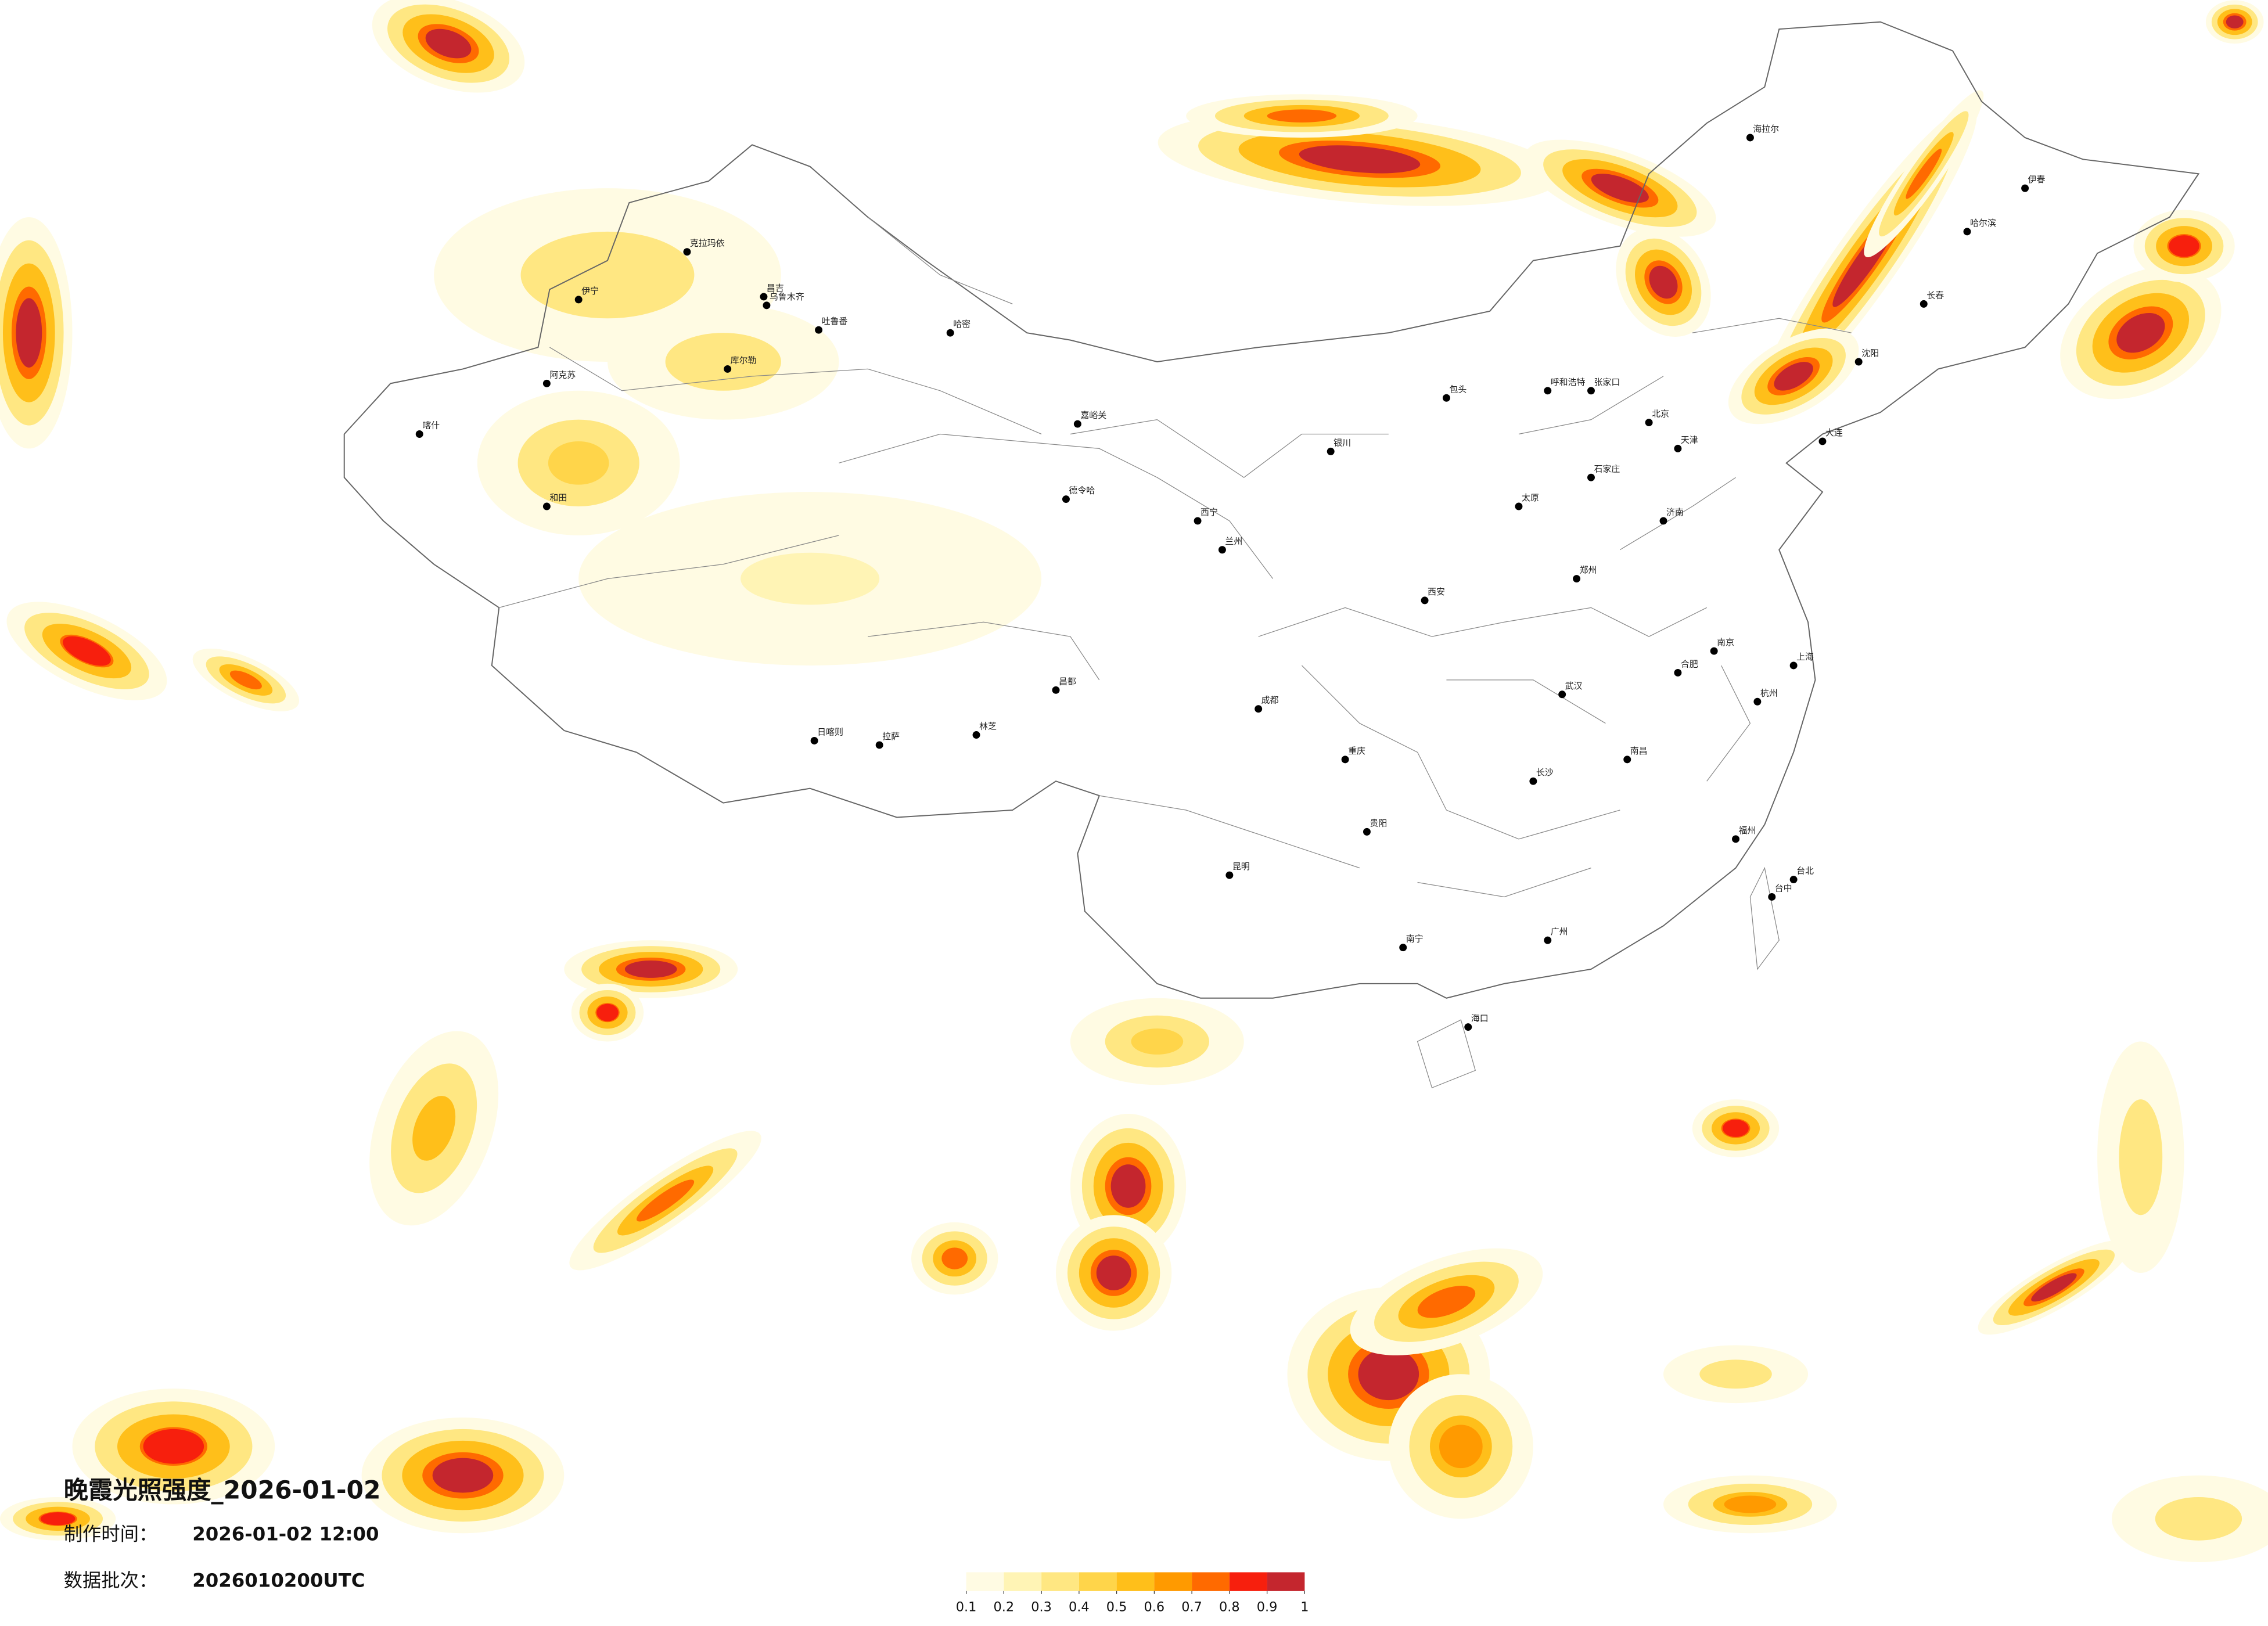 The width and height of the screenshot is (2268, 1626). Describe the element at coordinates (1233, 541) in the screenshot. I see `city-label: 兰州` at that location.